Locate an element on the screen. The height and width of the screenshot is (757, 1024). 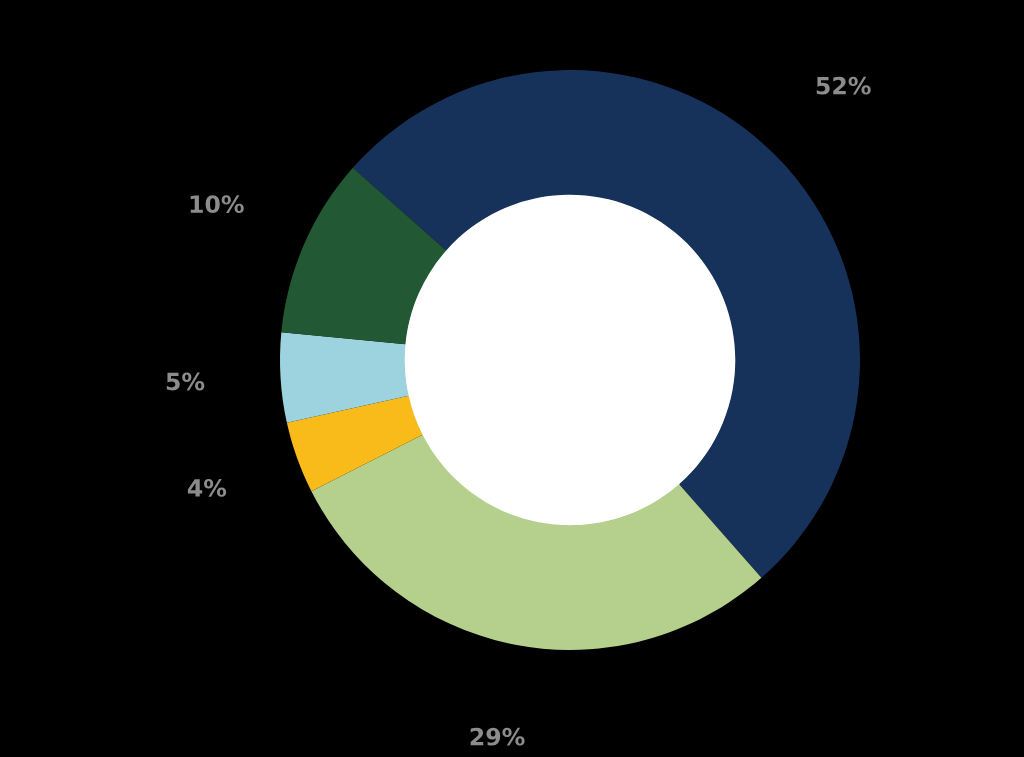
data-label: 10% is located at coordinates (217, 204).